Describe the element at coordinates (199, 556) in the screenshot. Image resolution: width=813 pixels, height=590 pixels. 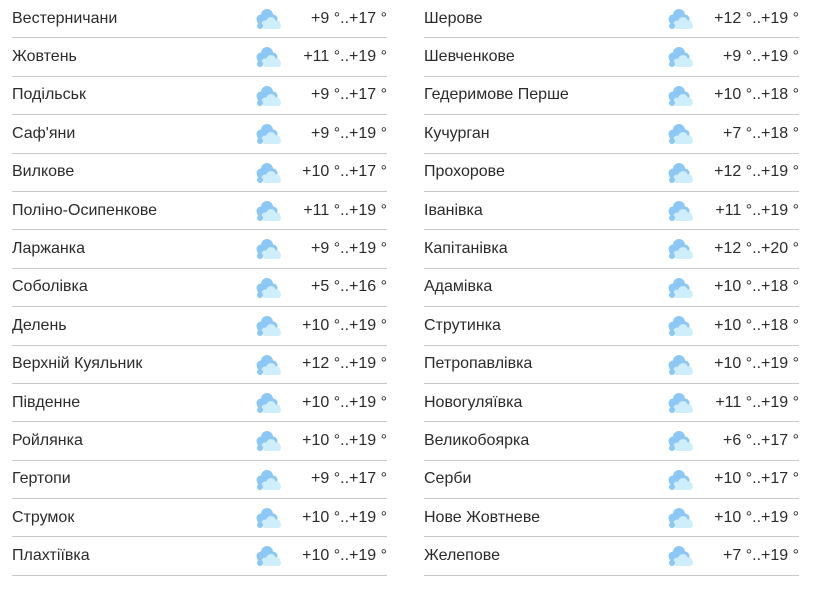
I see `city-row: Плахтіївка +10 °..+19 °` at that location.